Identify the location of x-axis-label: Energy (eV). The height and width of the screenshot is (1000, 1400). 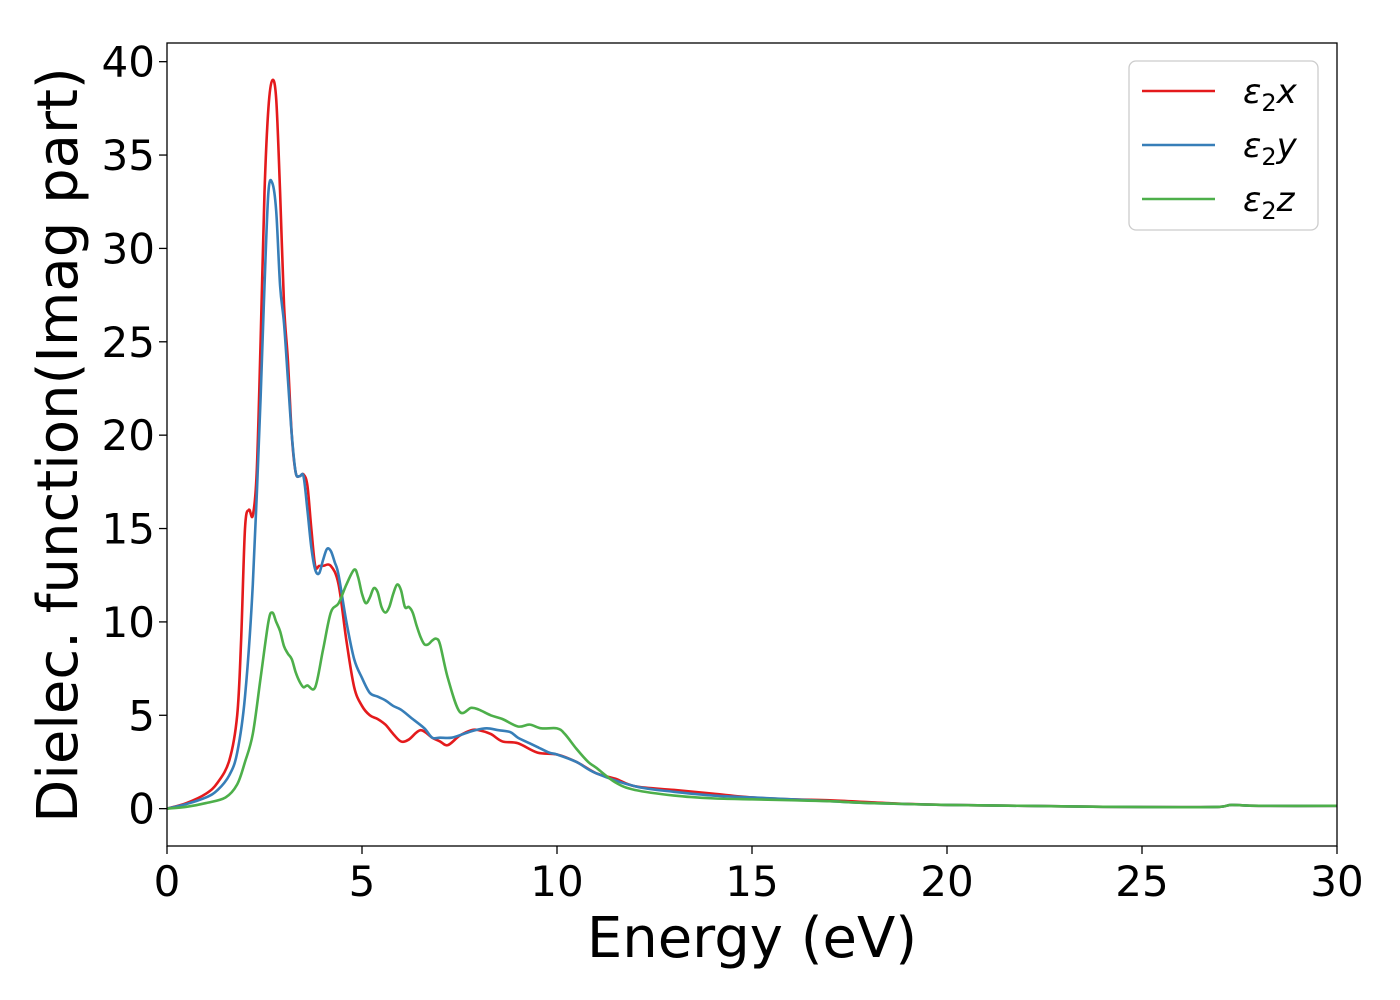
(752, 938).